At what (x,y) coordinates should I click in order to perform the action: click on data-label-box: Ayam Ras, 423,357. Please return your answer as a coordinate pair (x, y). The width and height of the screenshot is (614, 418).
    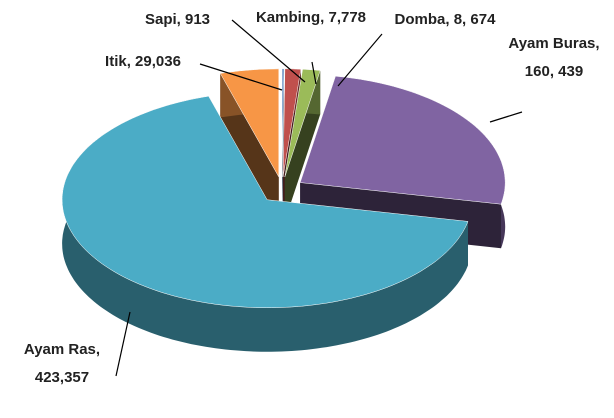
    Looking at the image, I should click on (62, 363).